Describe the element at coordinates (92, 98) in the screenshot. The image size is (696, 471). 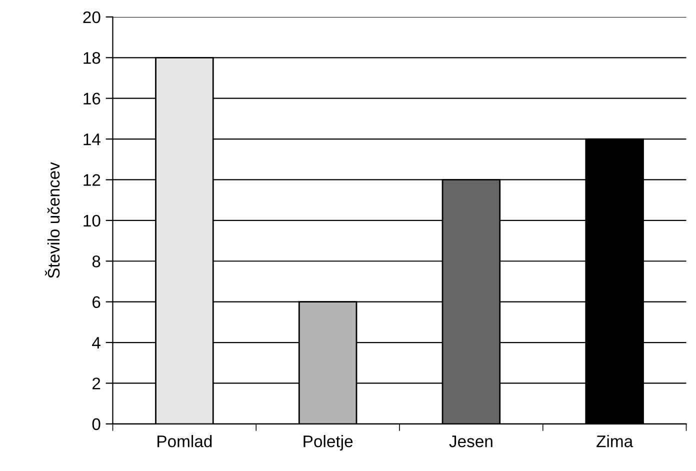
I see `y-tick-label: 16` at that location.